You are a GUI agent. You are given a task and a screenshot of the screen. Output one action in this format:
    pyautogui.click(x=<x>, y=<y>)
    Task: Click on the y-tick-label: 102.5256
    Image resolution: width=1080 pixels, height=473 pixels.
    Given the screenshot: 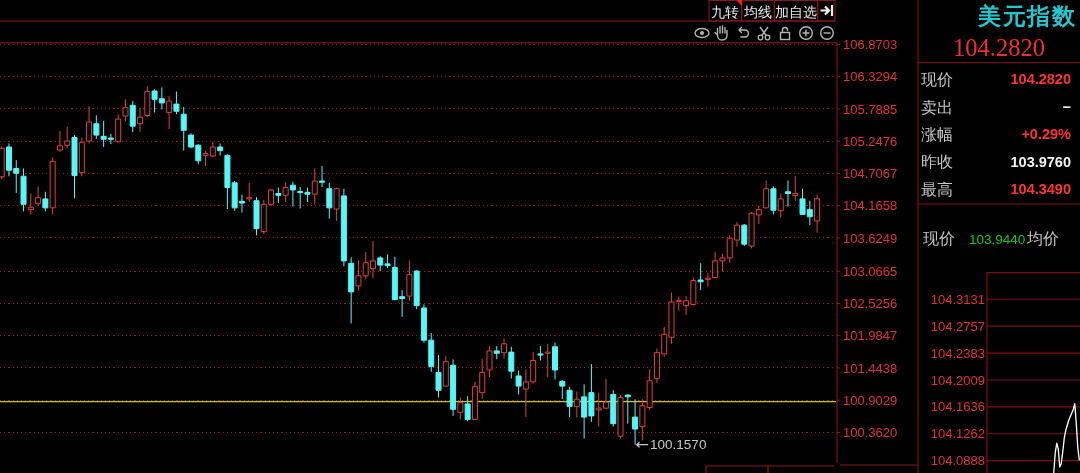 What is the action you would take?
    pyautogui.click(x=870, y=304)
    